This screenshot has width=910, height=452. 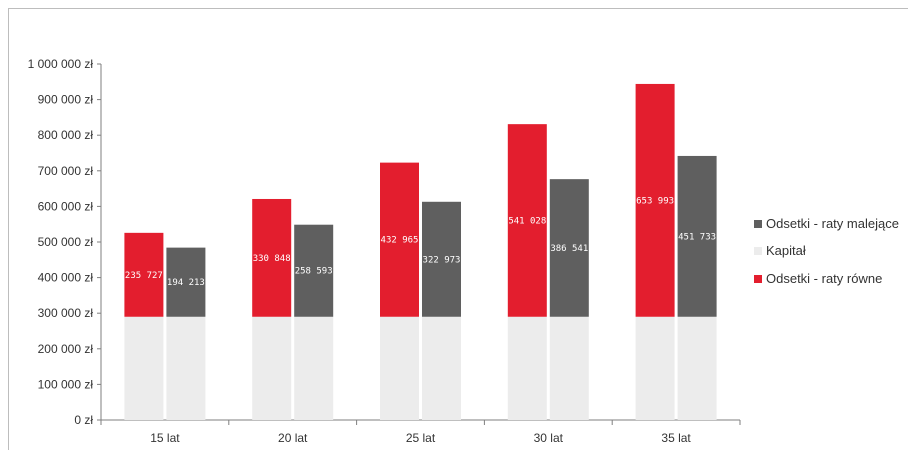 What do you see at coordinates (66, 242) in the screenshot?
I see `y-tick-label: 500 000 zł` at bounding box center [66, 242].